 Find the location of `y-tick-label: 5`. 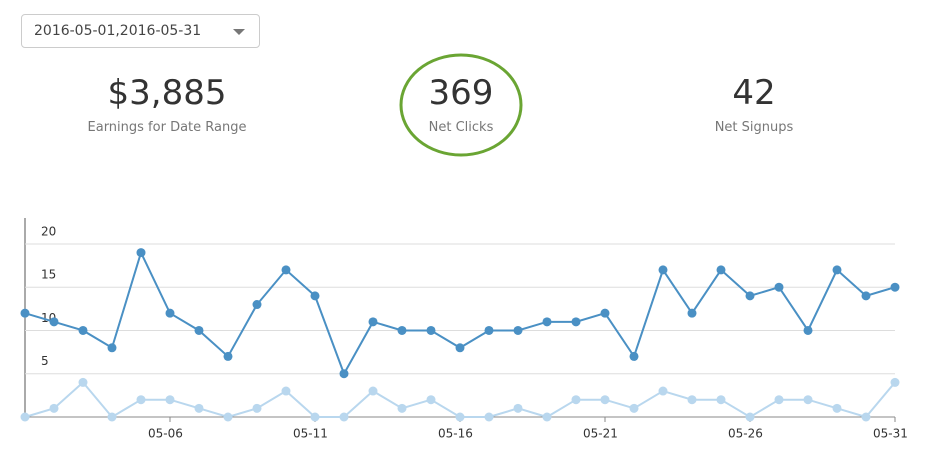

y-tick-label: 5 is located at coordinates (45, 361).